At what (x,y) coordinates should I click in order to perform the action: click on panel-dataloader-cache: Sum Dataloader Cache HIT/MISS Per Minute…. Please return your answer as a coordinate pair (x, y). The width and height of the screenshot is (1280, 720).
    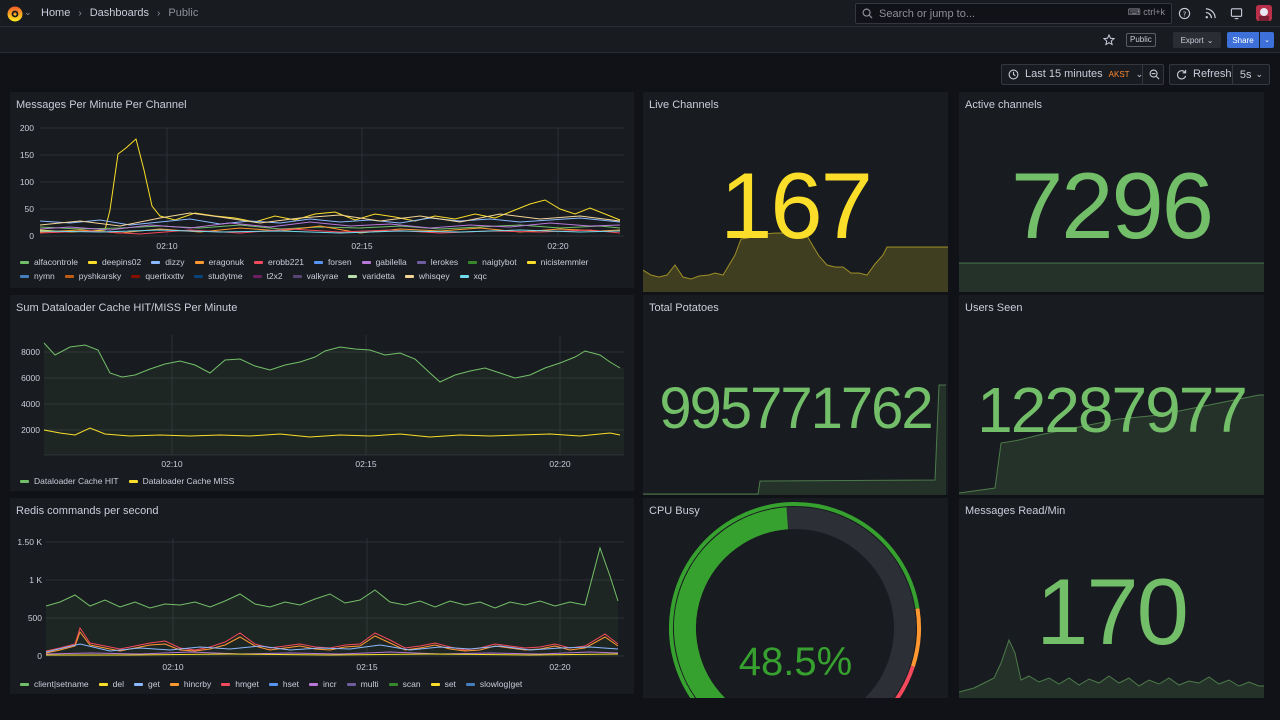
    Looking at the image, I should click on (322, 393).